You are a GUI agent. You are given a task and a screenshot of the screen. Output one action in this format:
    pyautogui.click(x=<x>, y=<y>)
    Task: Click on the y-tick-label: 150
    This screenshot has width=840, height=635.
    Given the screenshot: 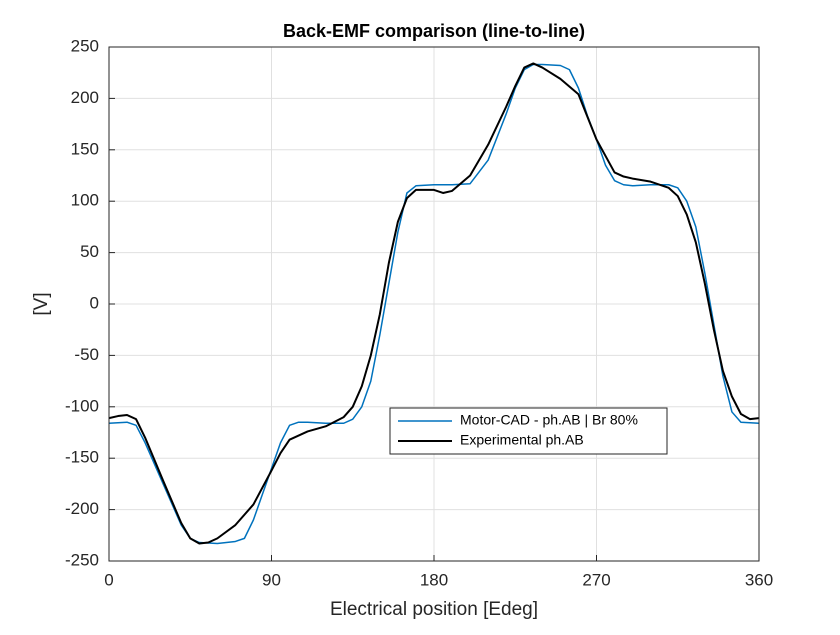 What is the action you would take?
    pyautogui.click(x=85, y=148)
    